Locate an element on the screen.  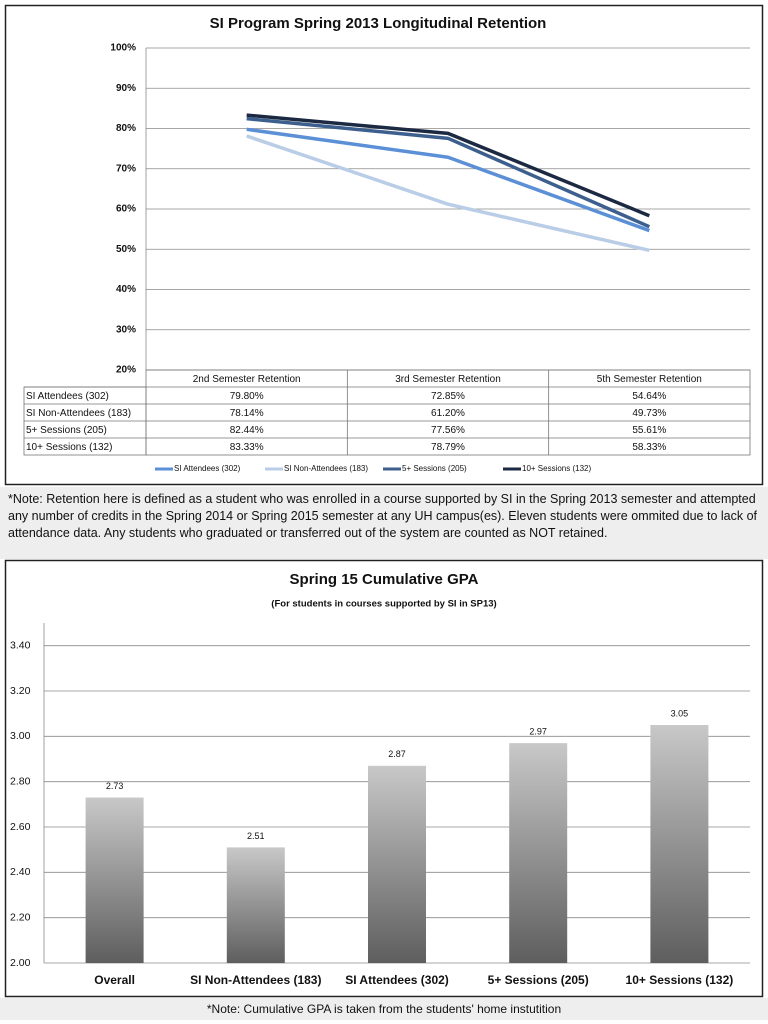
table-cell: 49.73% is located at coordinates (649, 413).